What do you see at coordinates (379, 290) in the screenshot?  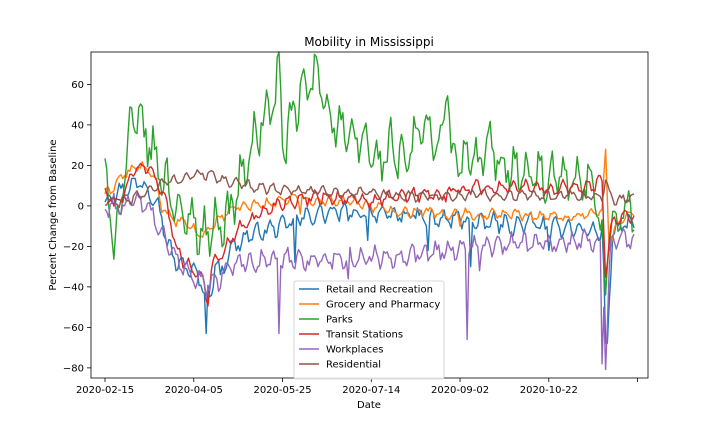 I see `legend-label: Retail and Recreation` at bounding box center [379, 290].